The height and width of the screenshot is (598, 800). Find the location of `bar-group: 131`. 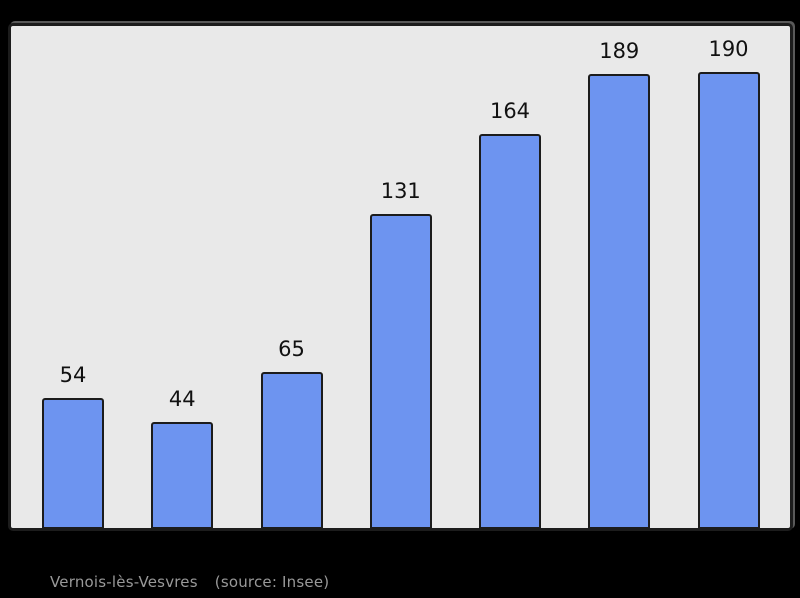

bar-group: 131 is located at coordinates (400, 277).